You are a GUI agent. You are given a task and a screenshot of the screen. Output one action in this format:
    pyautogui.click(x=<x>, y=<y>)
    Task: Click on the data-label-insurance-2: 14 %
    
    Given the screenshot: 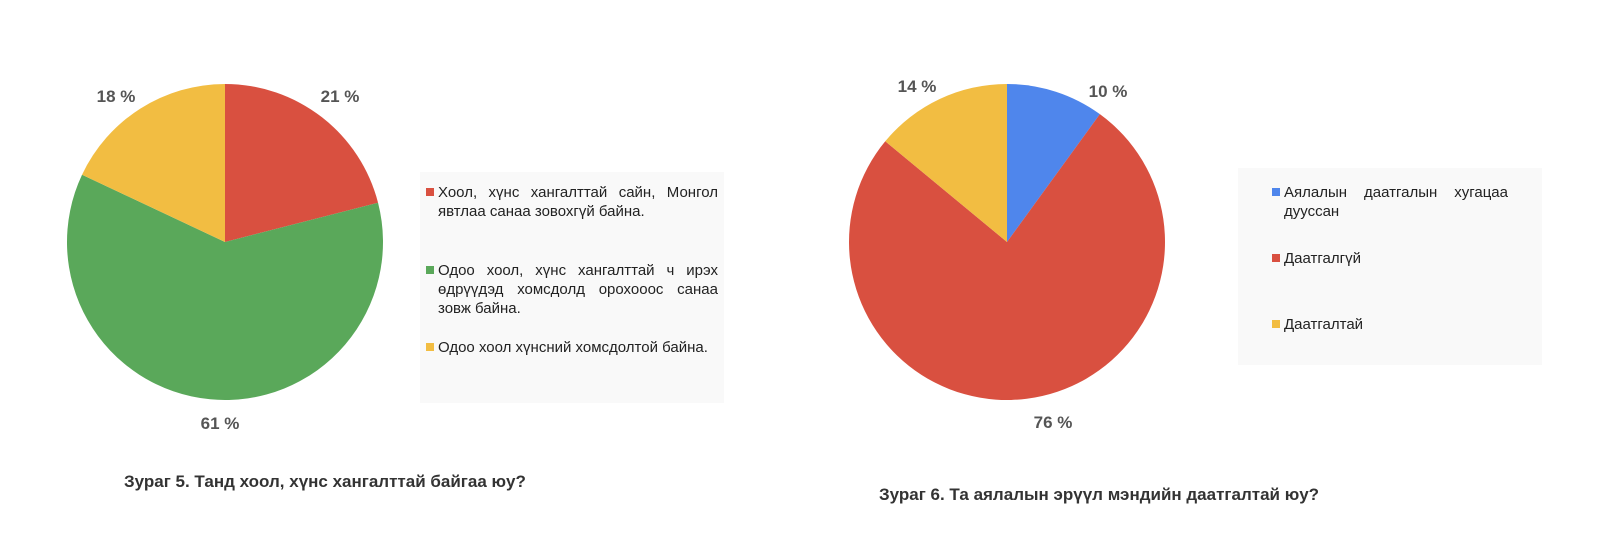 What is the action you would take?
    pyautogui.click(x=917, y=86)
    